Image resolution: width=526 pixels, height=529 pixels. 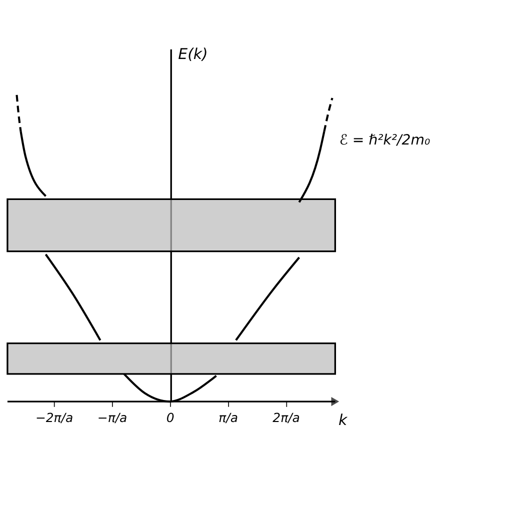 What do you see at coordinates (54, 417) in the screenshot?
I see `x-tick-label: −2π/a` at bounding box center [54, 417].